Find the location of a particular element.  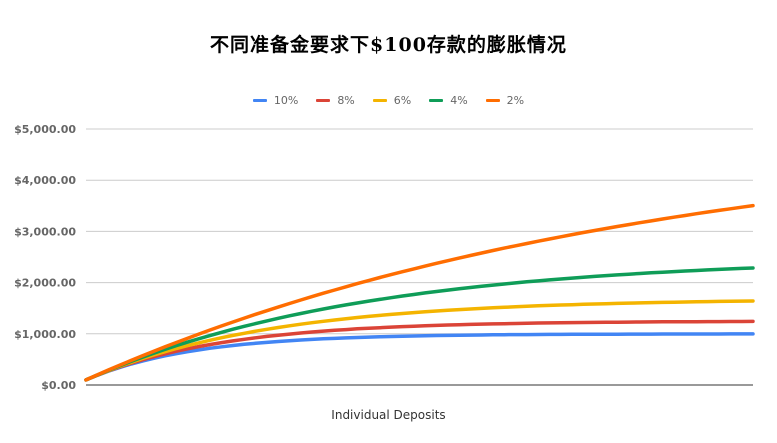

y-tick-label: $1,000.00 is located at coordinates (45, 334).